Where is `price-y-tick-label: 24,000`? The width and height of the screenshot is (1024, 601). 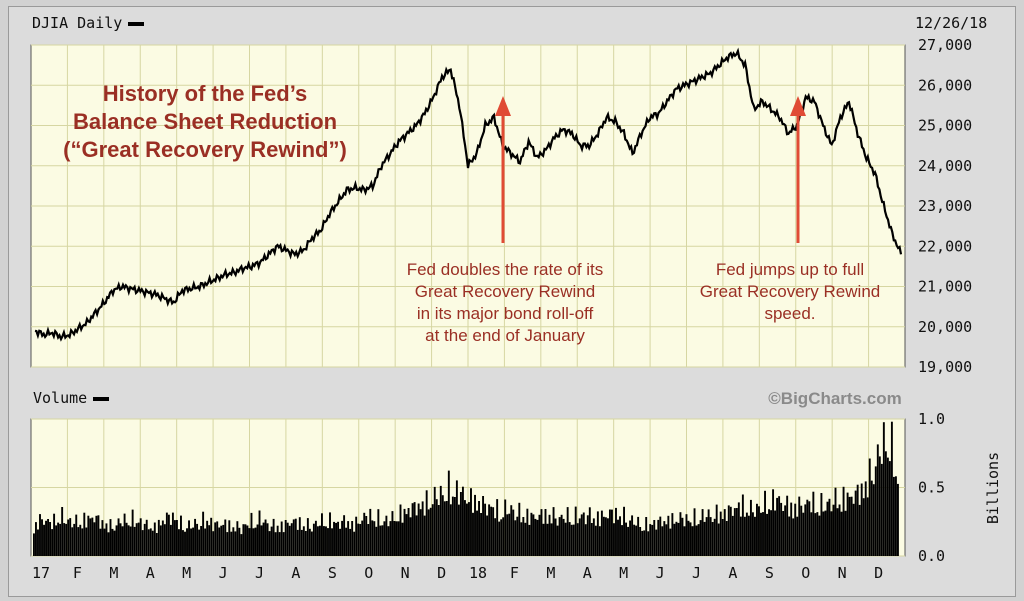 price-y-tick-label: 24,000 is located at coordinates (945, 166).